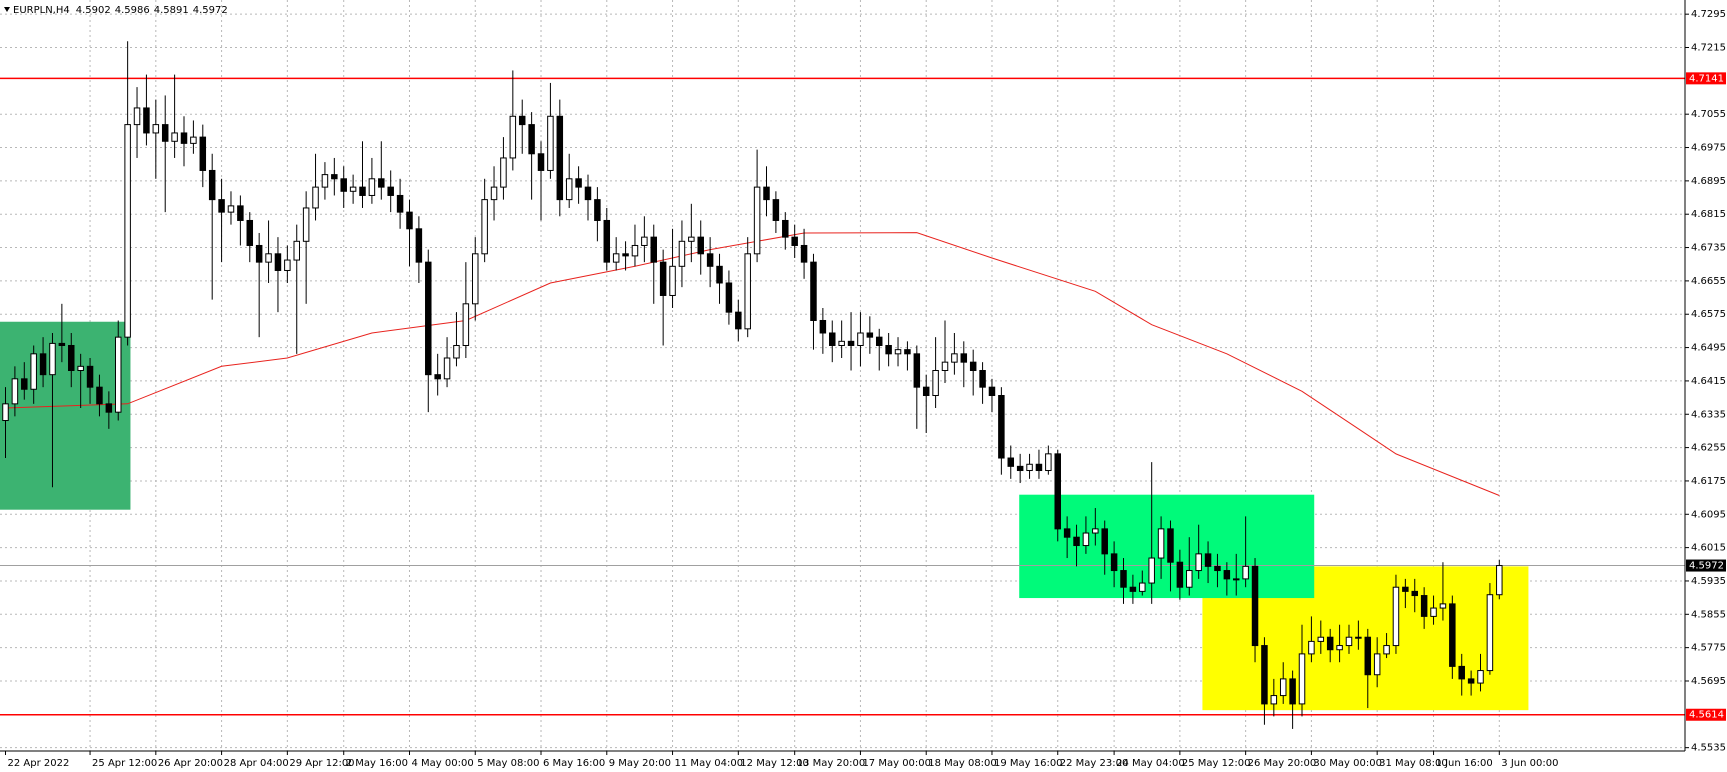  Describe the element at coordinates (1706, 714) in the screenshot. I see `level-label-bg` at that location.